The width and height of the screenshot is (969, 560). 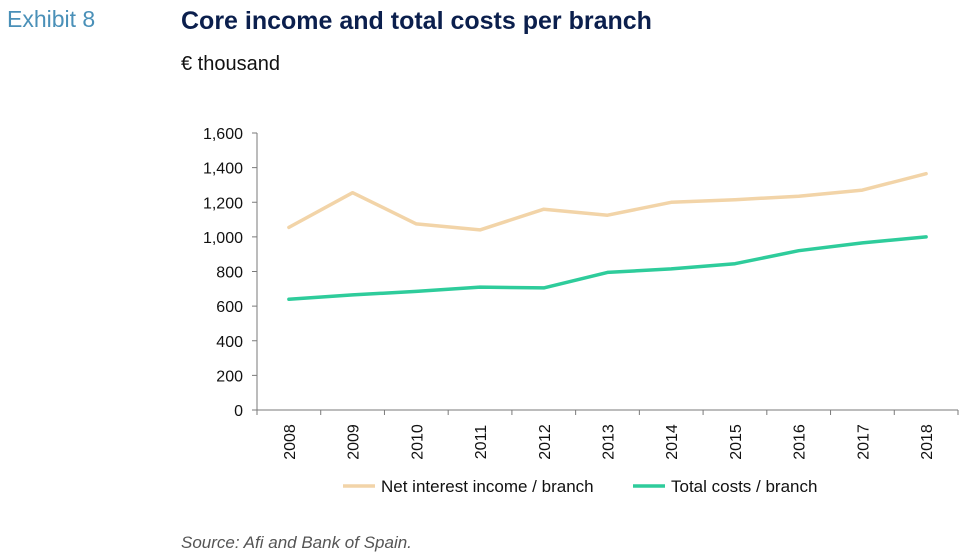 What do you see at coordinates (223, 134) in the screenshot?
I see `y-tick-label: 1,600` at bounding box center [223, 134].